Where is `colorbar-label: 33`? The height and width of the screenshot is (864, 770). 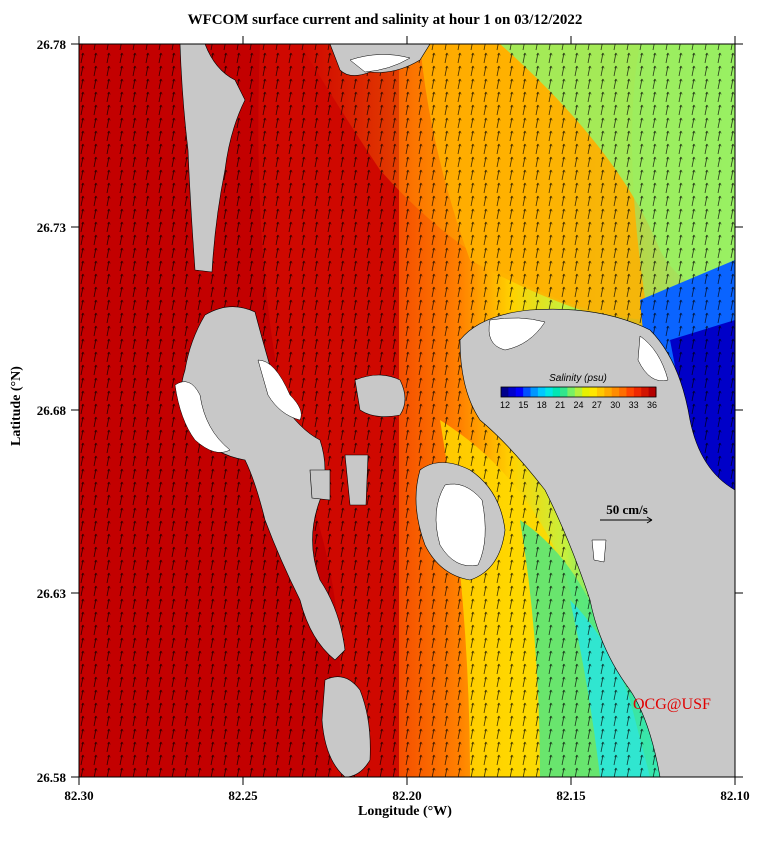
colorbar-label: 33 is located at coordinates (634, 405).